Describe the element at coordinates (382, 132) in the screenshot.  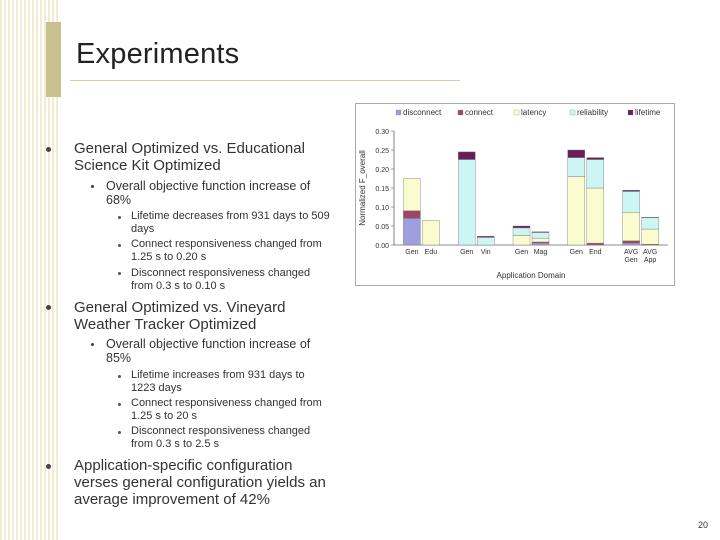
I see `y-tick-label: 0.30` at that location.